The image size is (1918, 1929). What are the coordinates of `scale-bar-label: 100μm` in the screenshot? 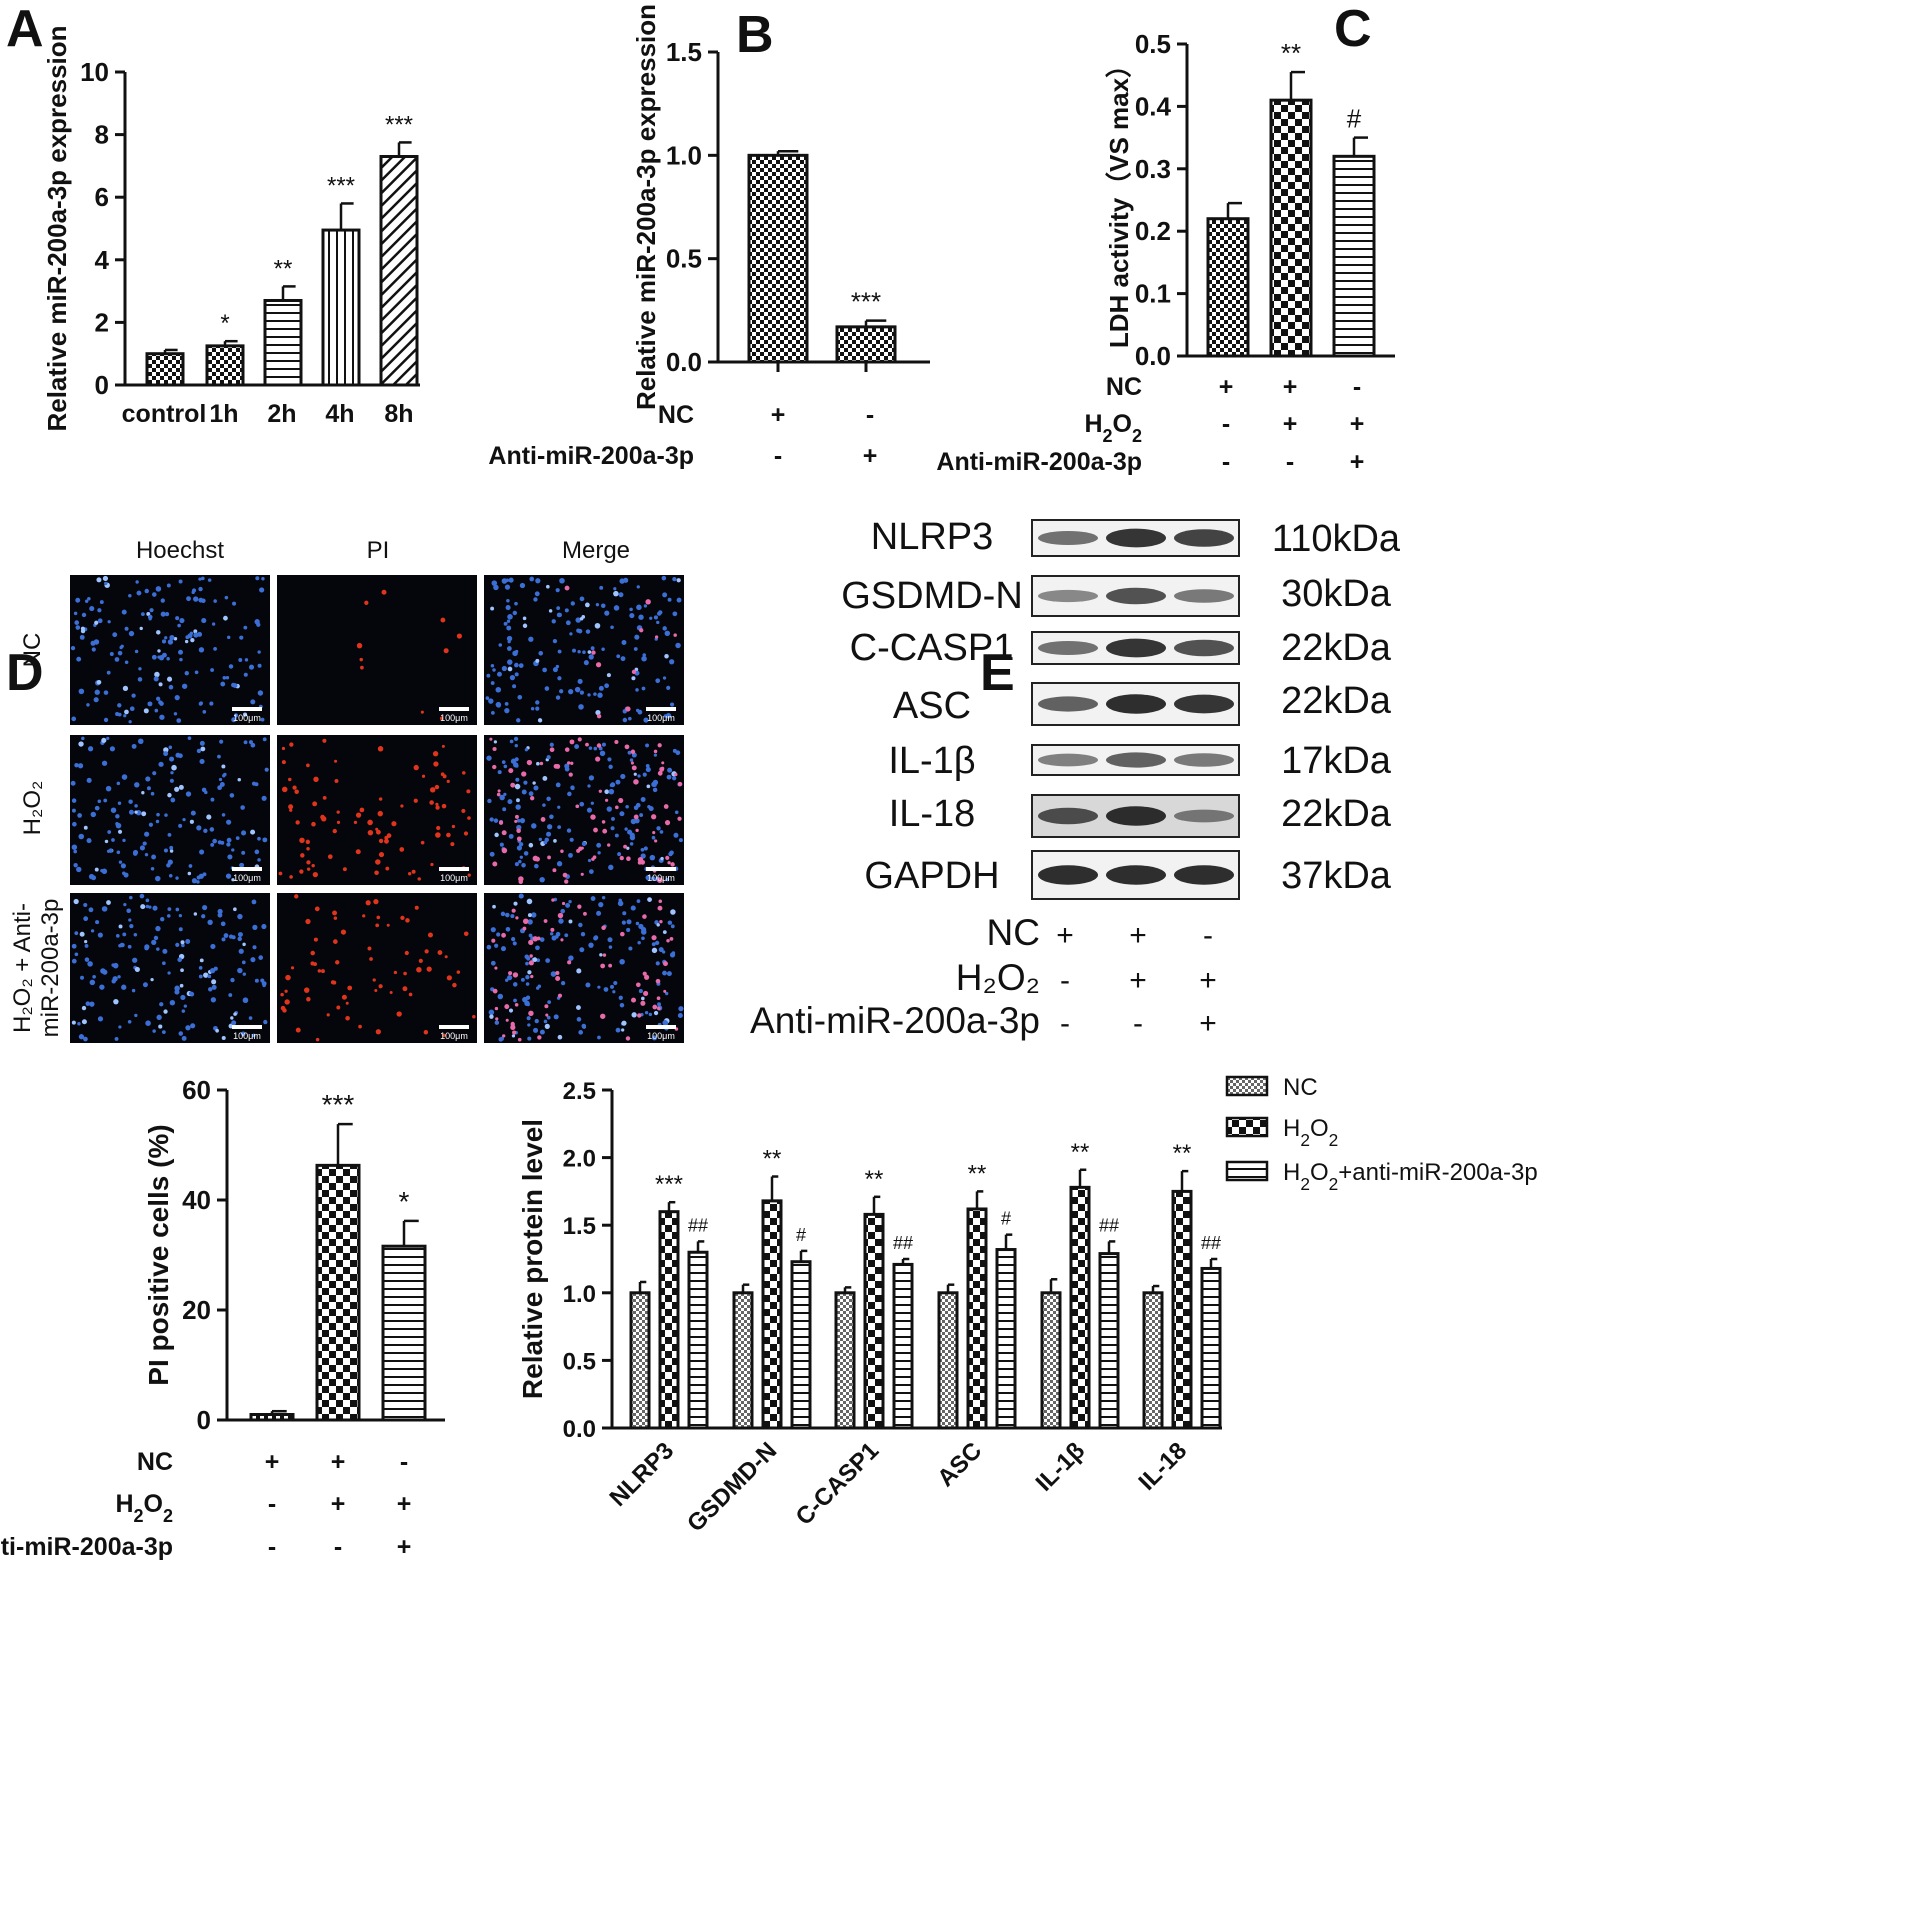 It's located at (661, 718).